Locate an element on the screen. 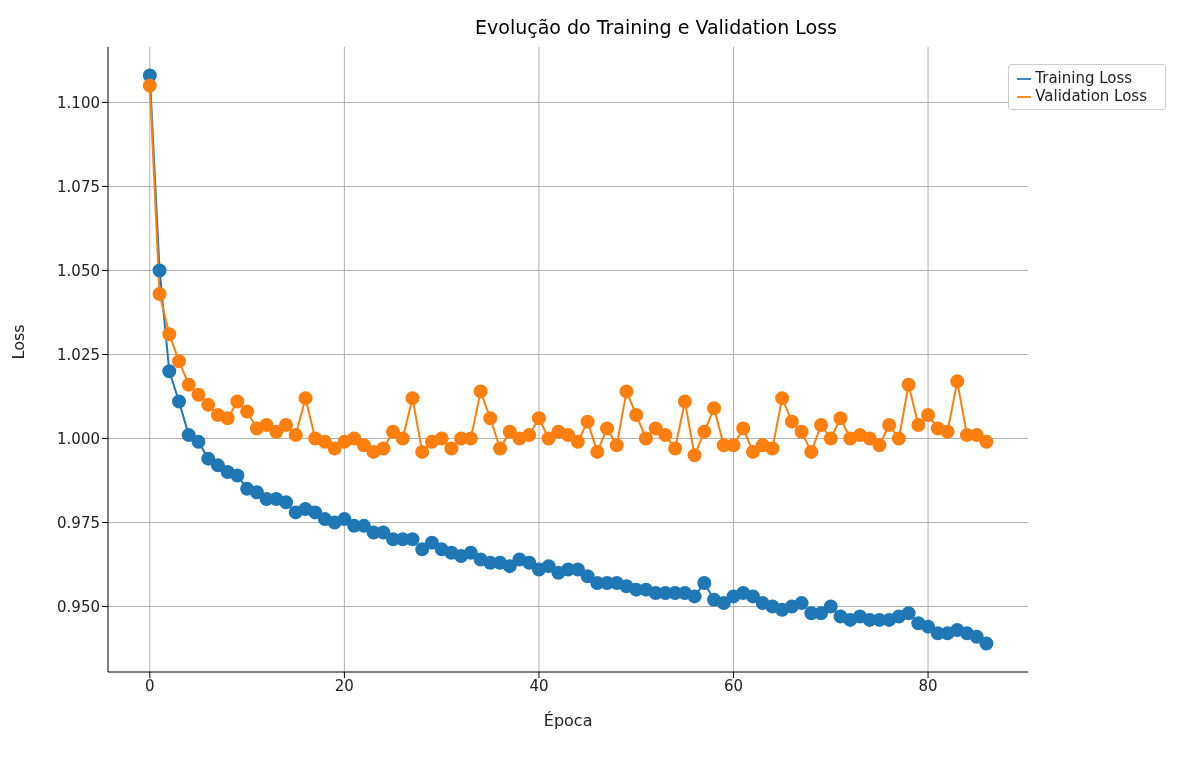  x-tick-label: 40 is located at coordinates (539, 685).